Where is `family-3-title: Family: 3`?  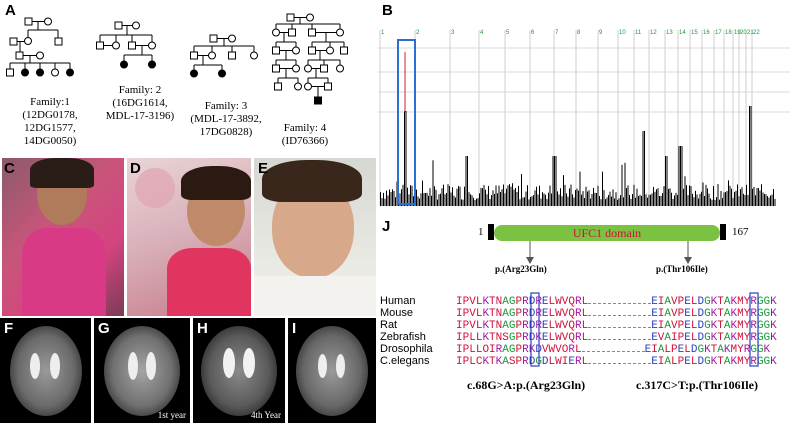 family-3-title: Family: 3 is located at coordinates (226, 106).